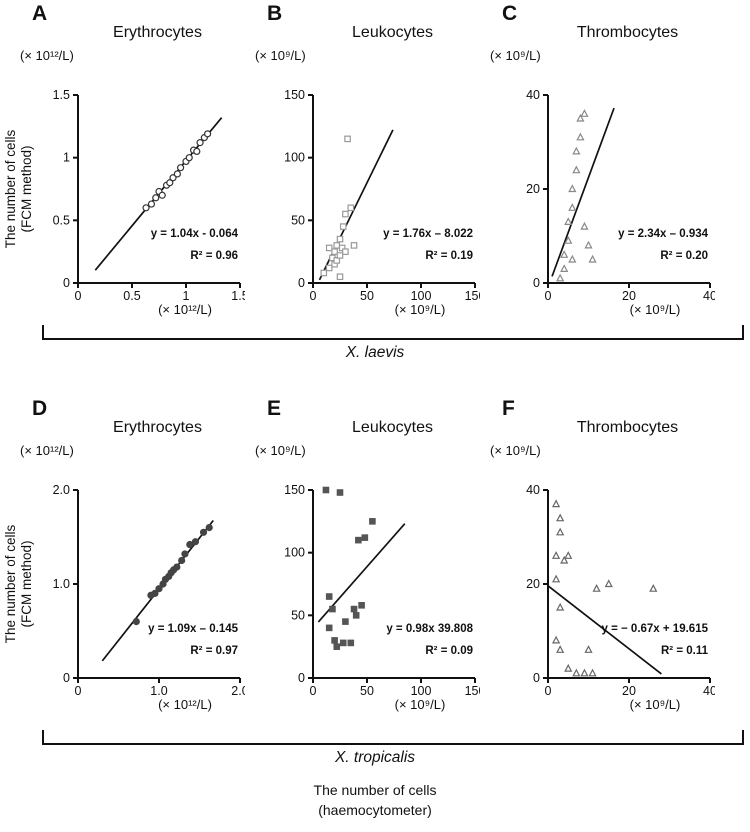 Image resolution: width=750 pixels, height=832 pixels. I want to click on panel-letter-d: D, so click(40, 408).